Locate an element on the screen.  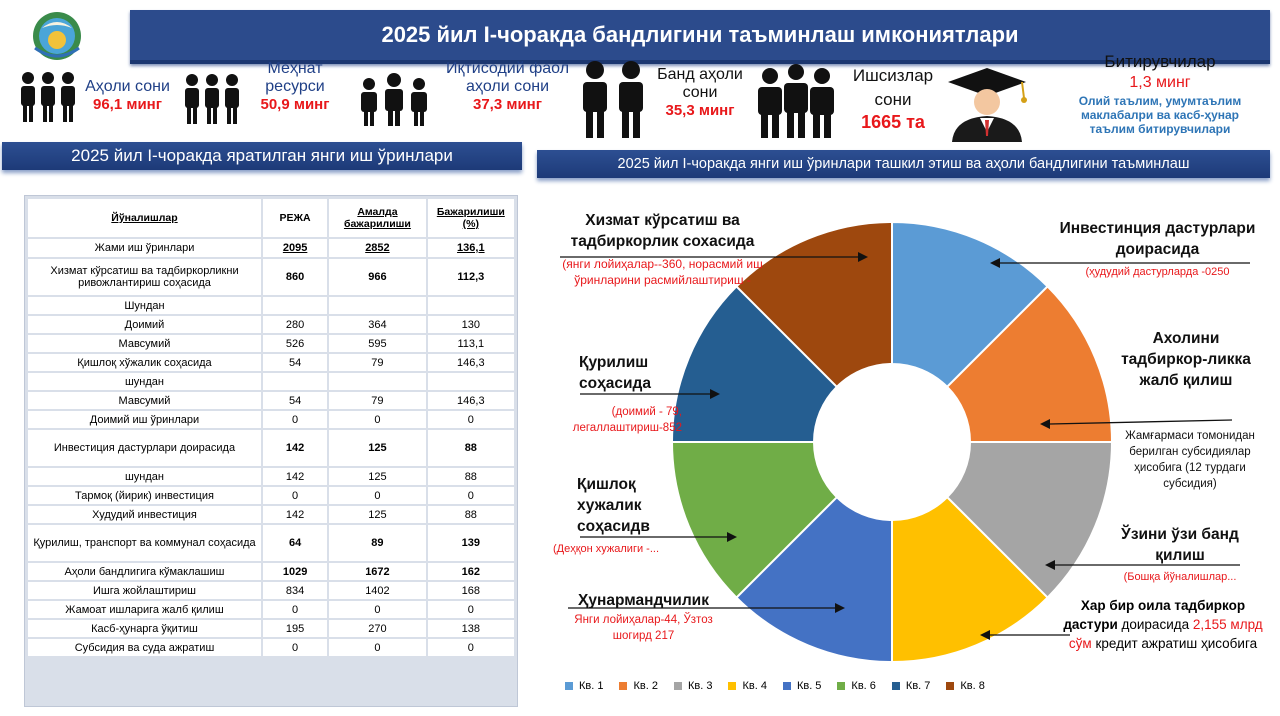
table-row: Жамоат ишларига жалб қилиш 0 0 0 is located at coordinates (271, 609).